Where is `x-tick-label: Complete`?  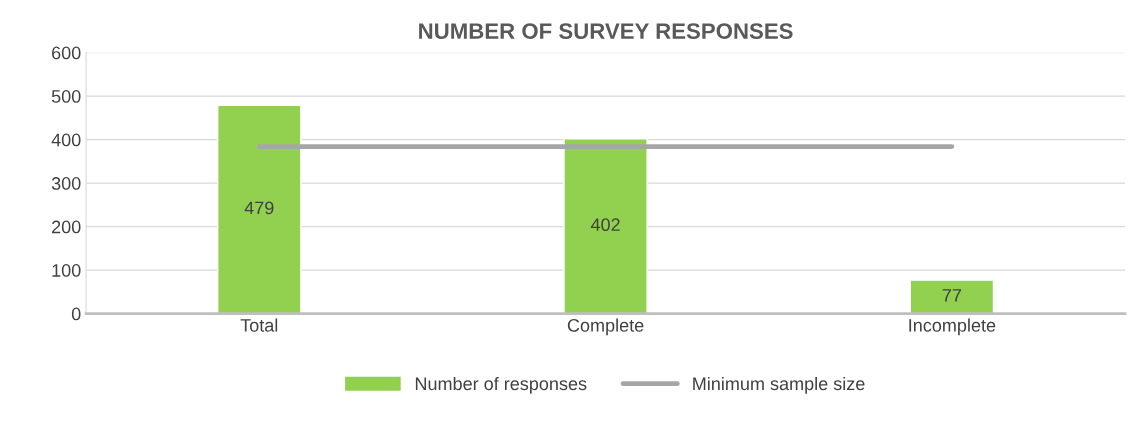 x-tick-label: Complete is located at coordinates (605, 327).